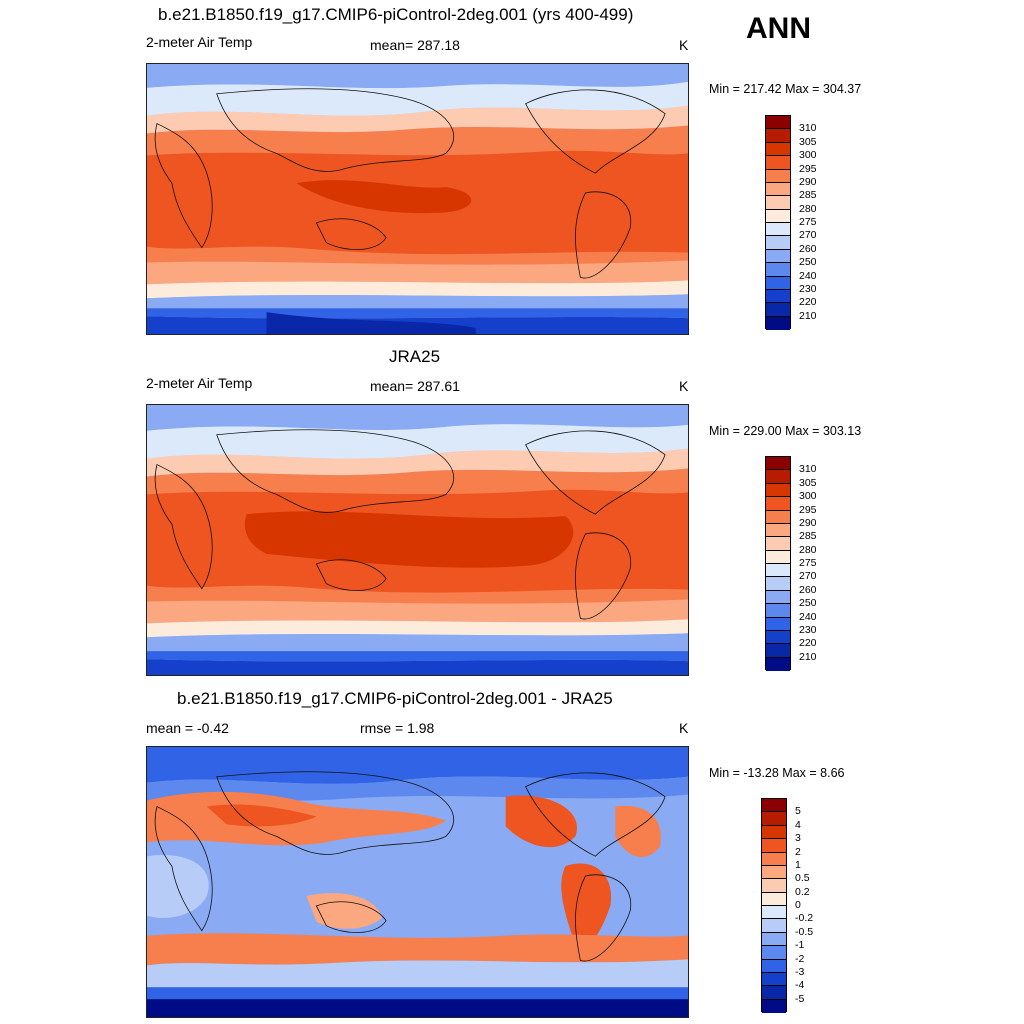 This screenshot has height=1024, width=1024. What do you see at coordinates (199, 42) in the screenshot?
I see `panel1-variable-label: 2-meter Air Temp` at bounding box center [199, 42].